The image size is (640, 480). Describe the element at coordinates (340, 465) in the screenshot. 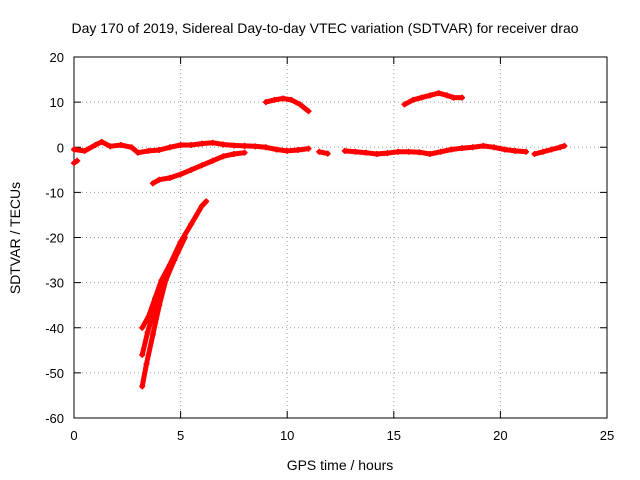

I see `x-axis-label: GPS time / hours` at that location.